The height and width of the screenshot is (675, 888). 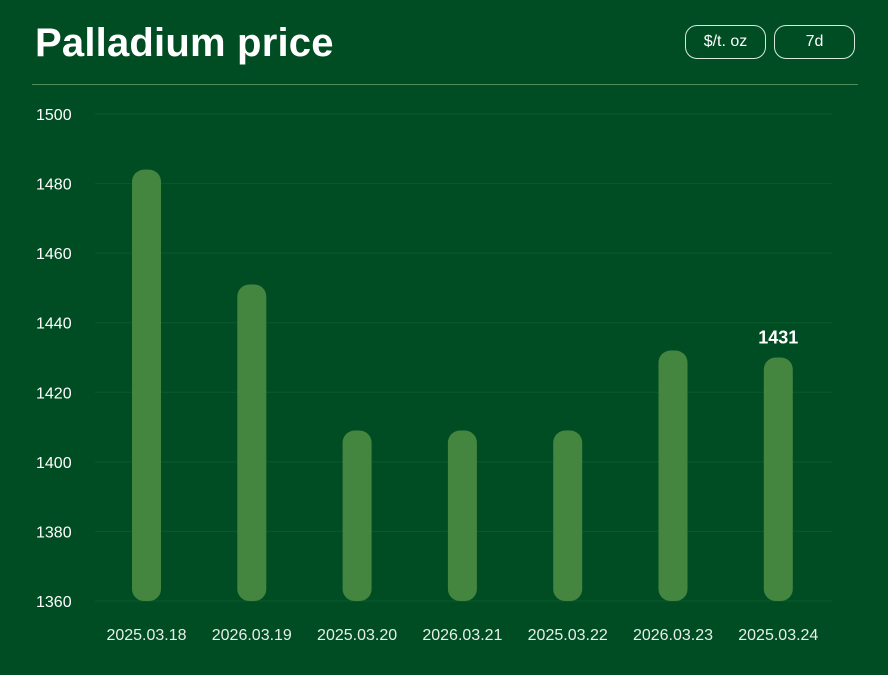 What do you see at coordinates (568, 635) in the screenshot?
I see `x-tick-label: 2025.03.22` at bounding box center [568, 635].